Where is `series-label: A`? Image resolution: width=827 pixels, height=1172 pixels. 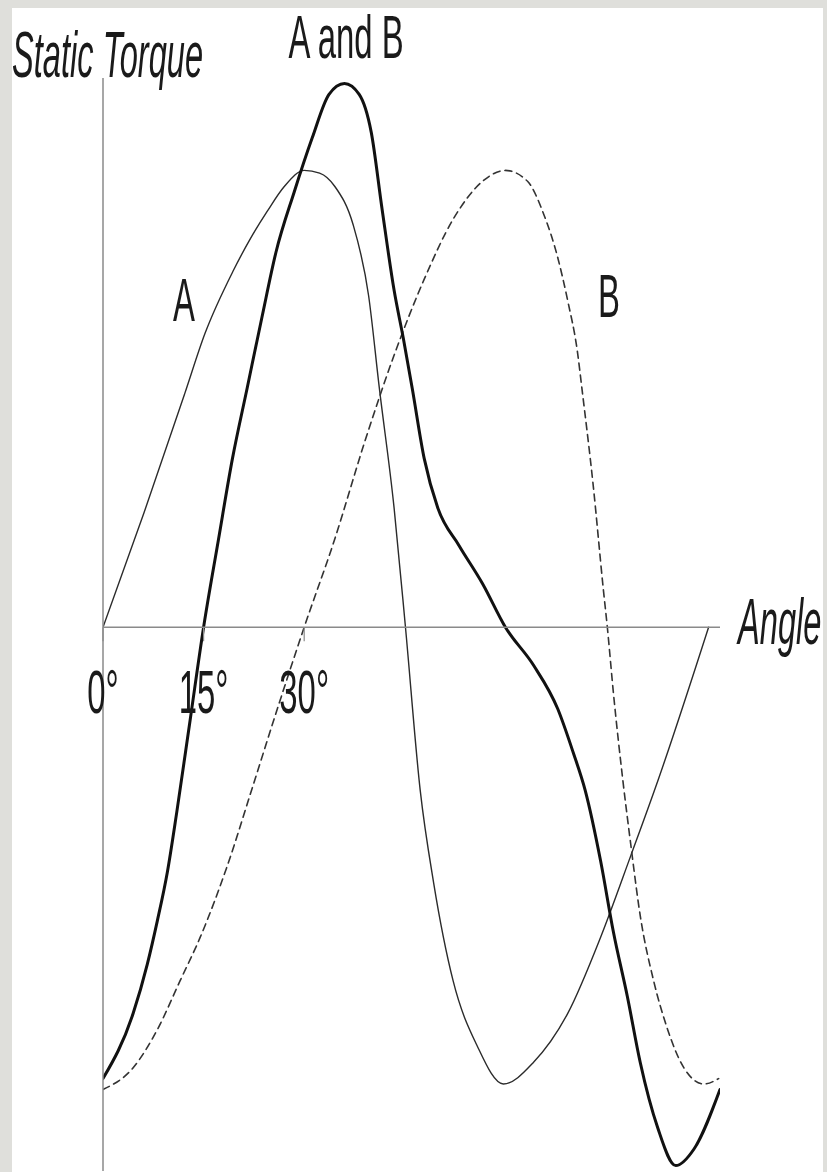
series-label: A is located at coordinates (184, 300).